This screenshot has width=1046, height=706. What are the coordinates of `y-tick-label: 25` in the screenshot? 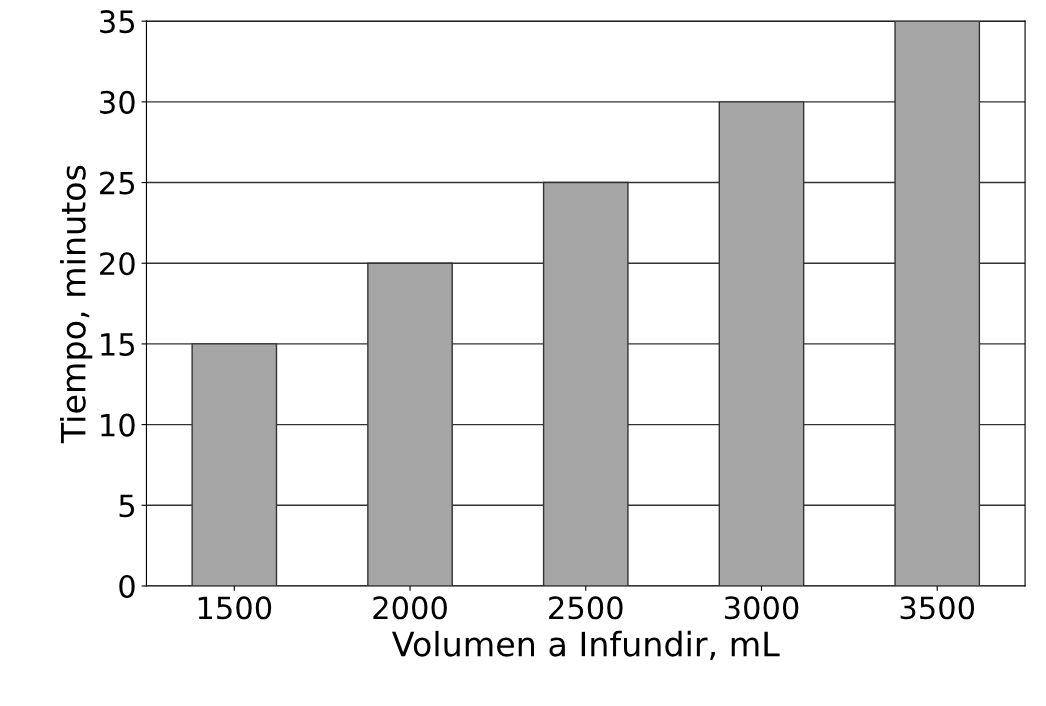 It's located at (117, 183).